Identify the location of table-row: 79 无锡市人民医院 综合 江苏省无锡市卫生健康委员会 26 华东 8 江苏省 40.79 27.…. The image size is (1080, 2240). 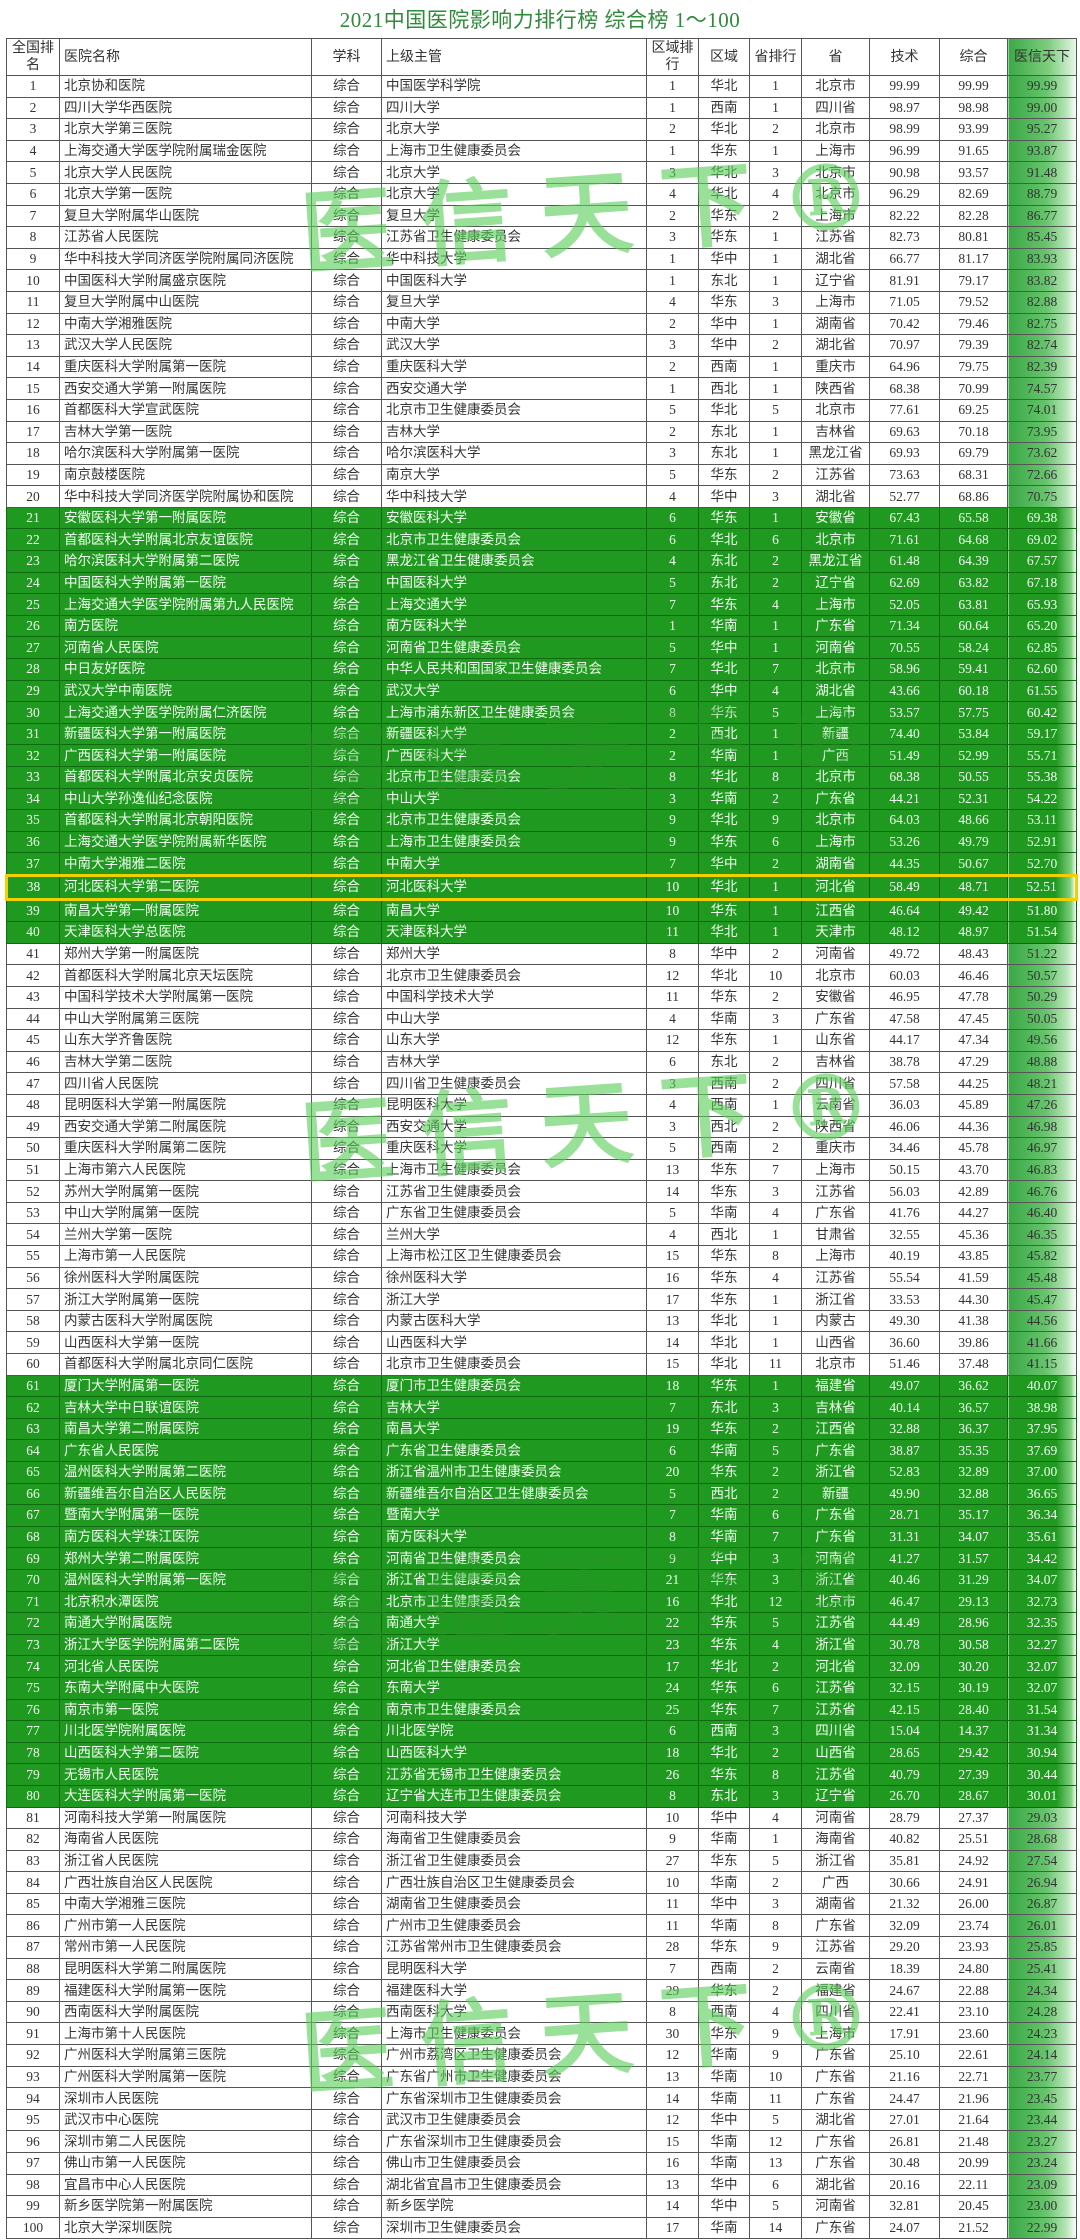
(541, 1774).